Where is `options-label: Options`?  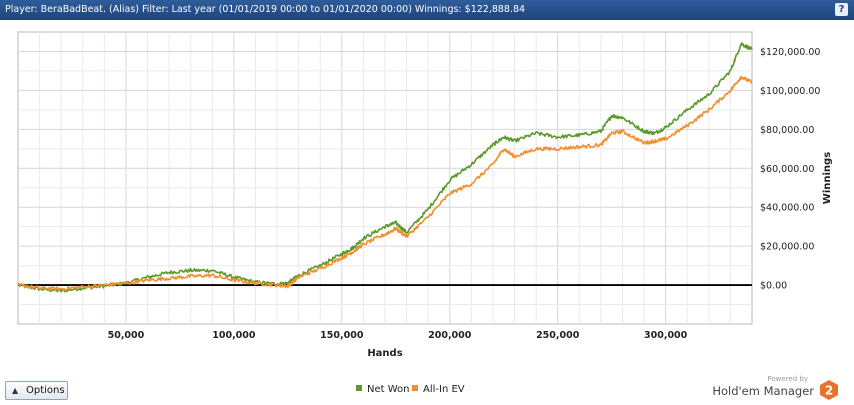
options-label: Options is located at coordinates (45, 390).